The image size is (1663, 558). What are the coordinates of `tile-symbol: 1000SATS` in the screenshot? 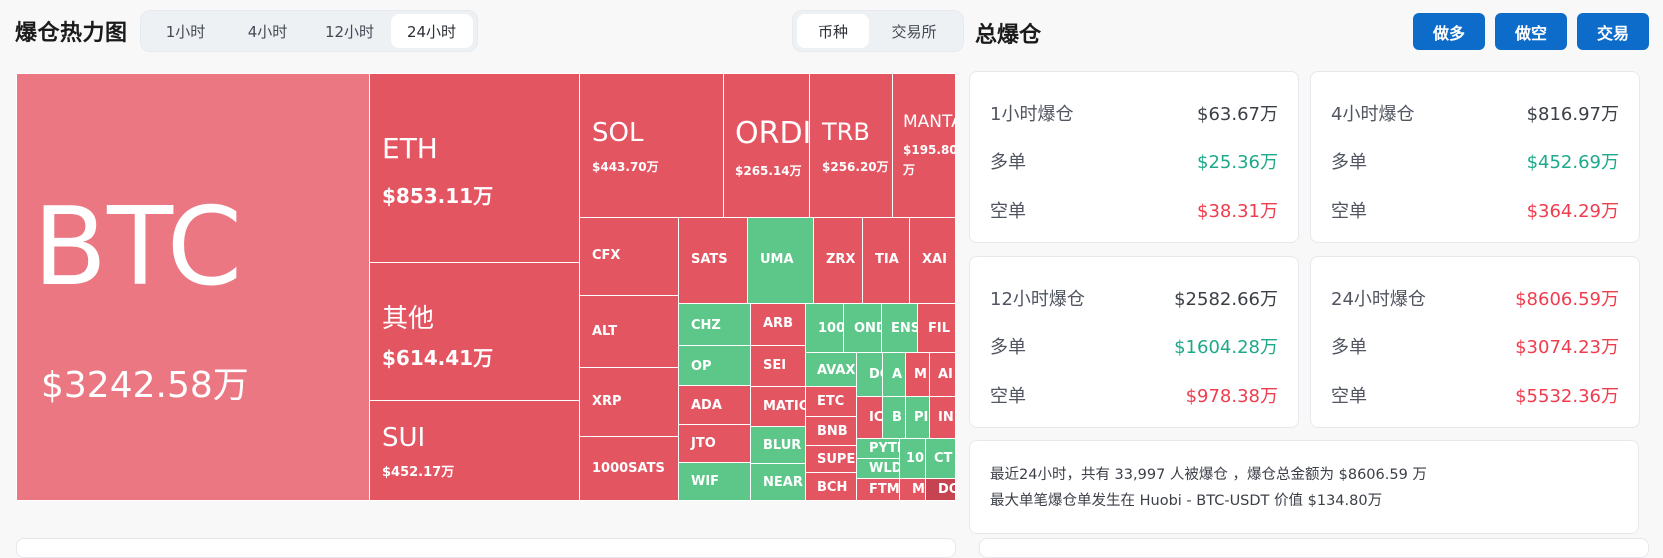 It's located at (628, 468).